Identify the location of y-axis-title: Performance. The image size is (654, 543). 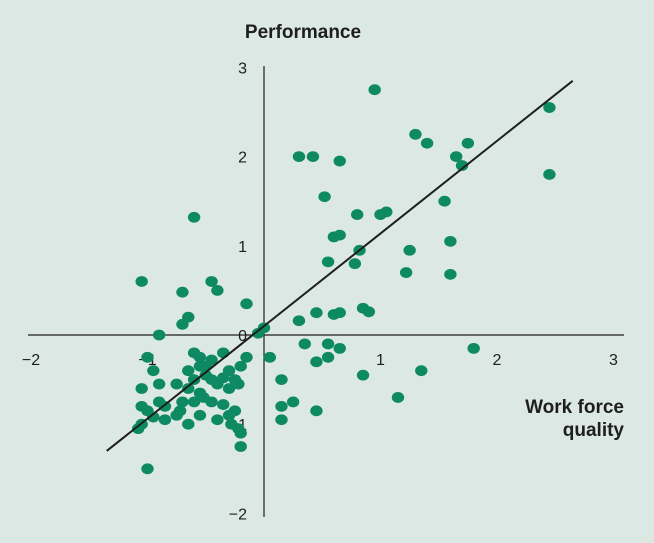
(303, 32).